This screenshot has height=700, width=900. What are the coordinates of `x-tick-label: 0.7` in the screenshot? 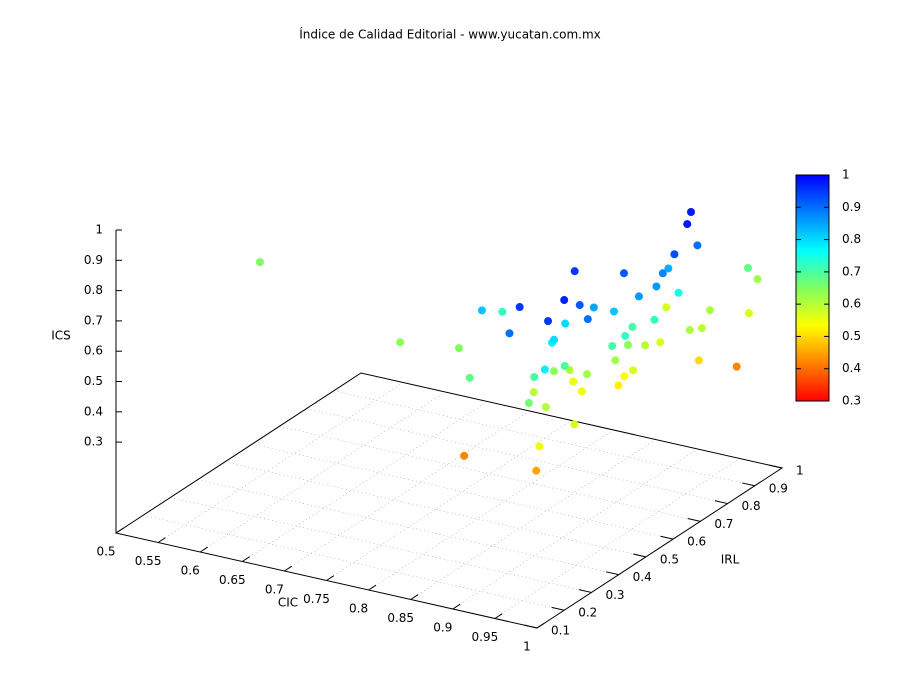 It's located at (274, 590).